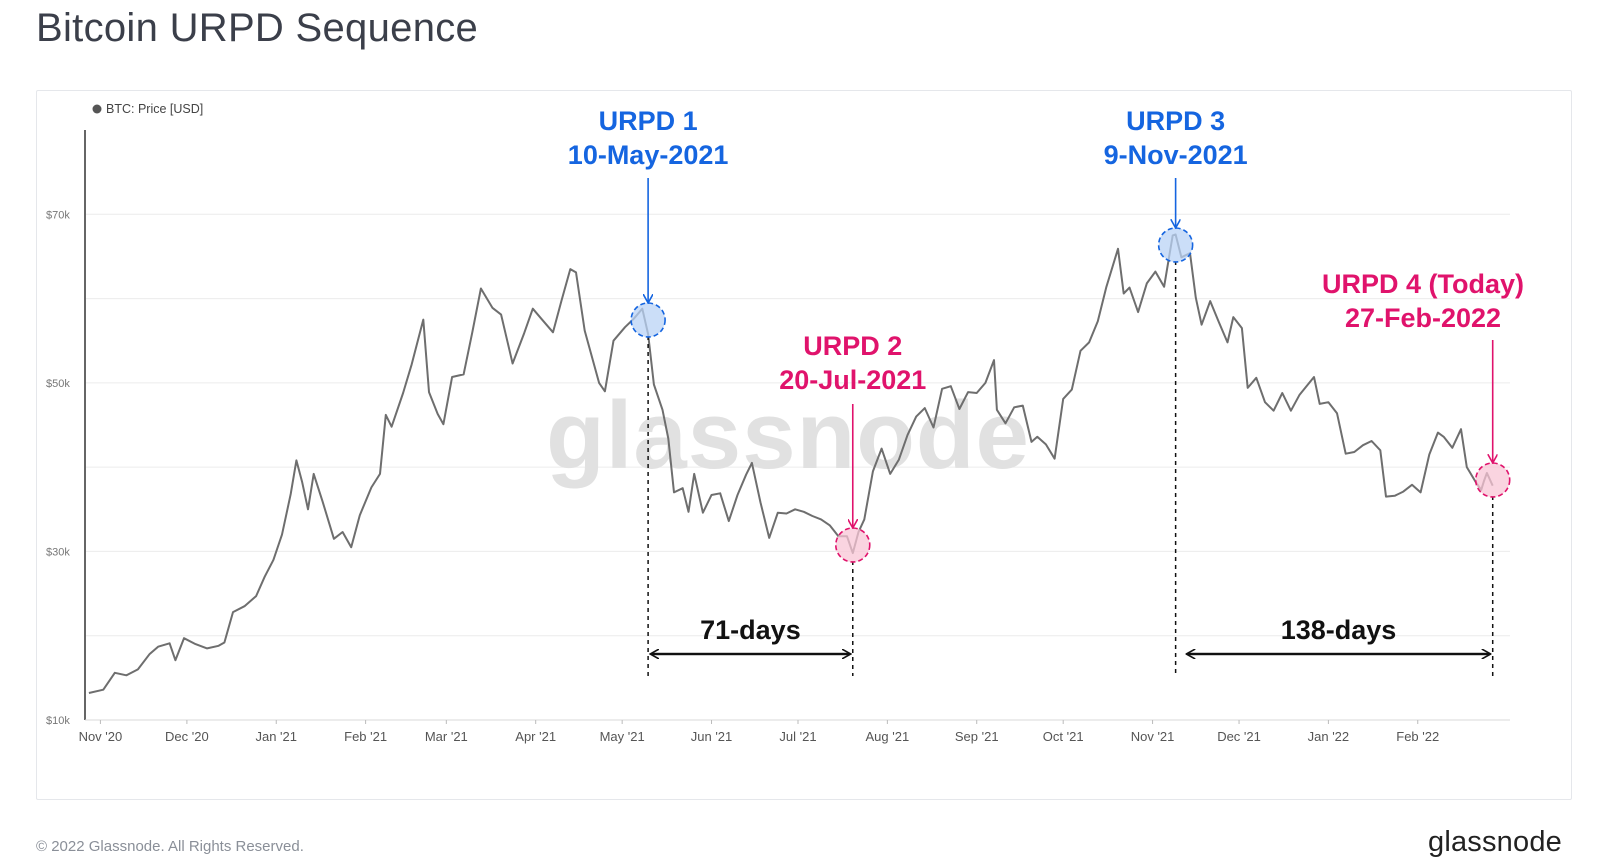 The height and width of the screenshot is (861, 1600). Describe the element at coordinates (58, 215) in the screenshot. I see `y-tick-label: $70k` at that location.